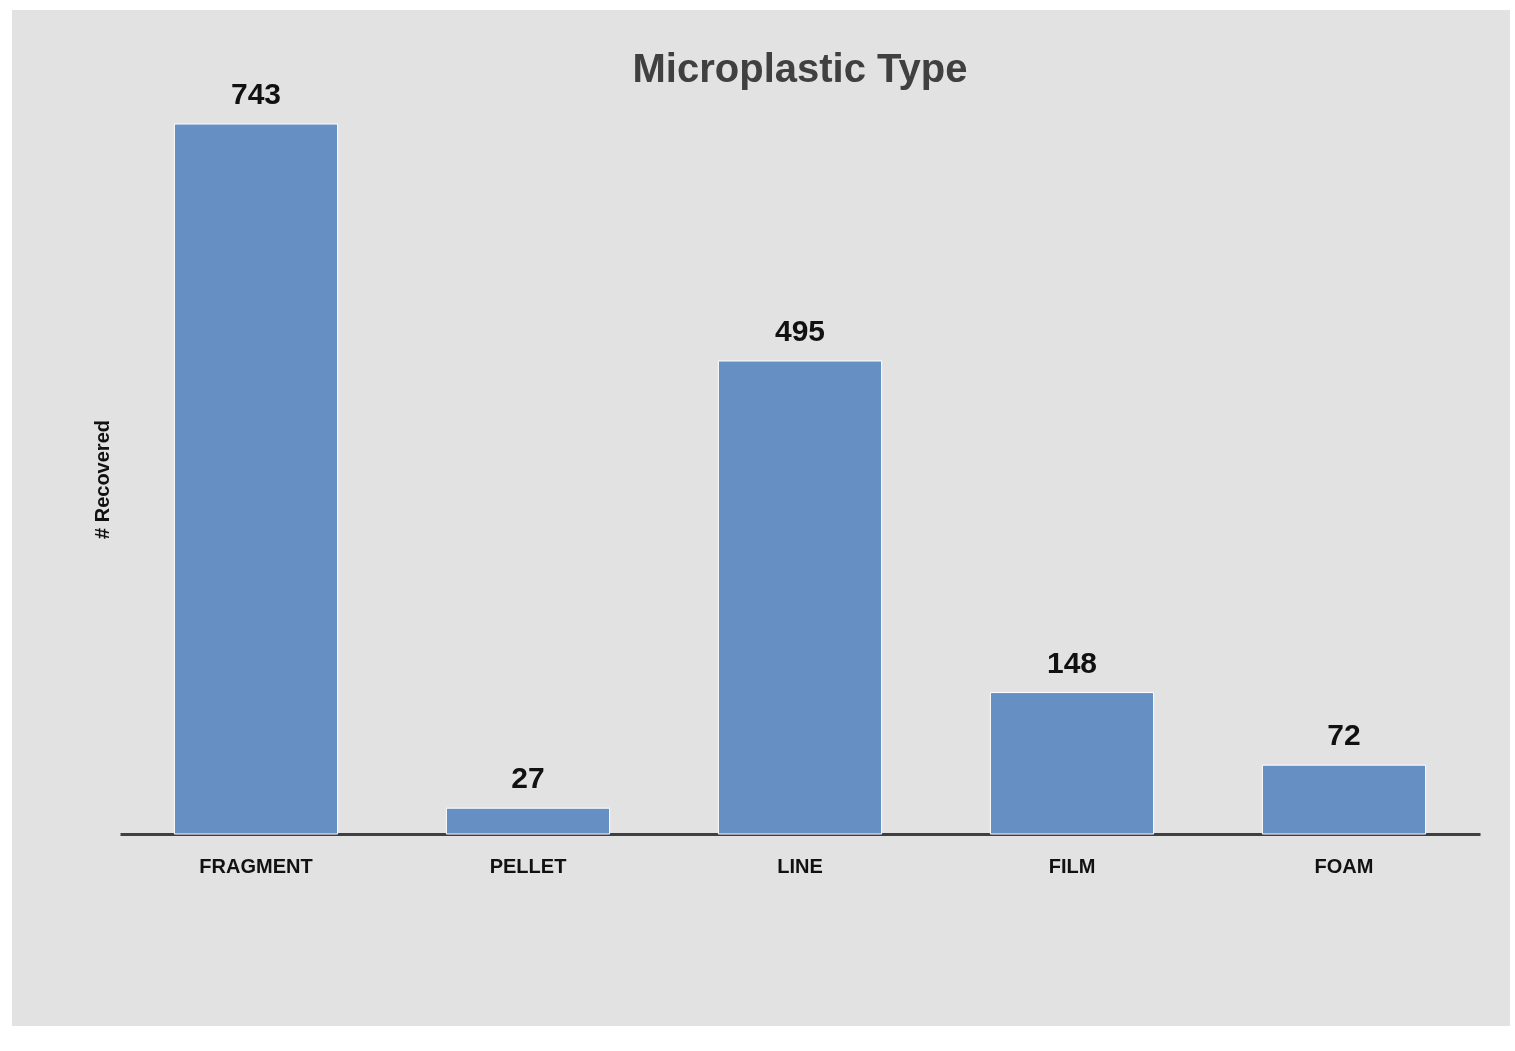 The height and width of the screenshot is (1051, 1515). What do you see at coordinates (1344, 865) in the screenshot?
I see `x-tick-label: FOAM` at bounding box center [1344, 865].